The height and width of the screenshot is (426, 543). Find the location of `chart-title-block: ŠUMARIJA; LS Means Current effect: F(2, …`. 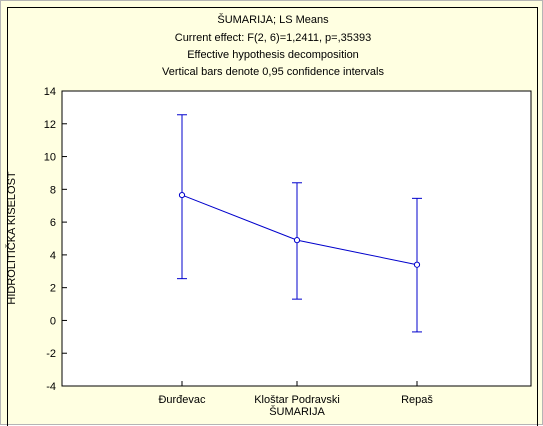

chart-title-block: ŠUMARIJA; LS Means Current effect: F(2, … is located at coordinates (273, 45).